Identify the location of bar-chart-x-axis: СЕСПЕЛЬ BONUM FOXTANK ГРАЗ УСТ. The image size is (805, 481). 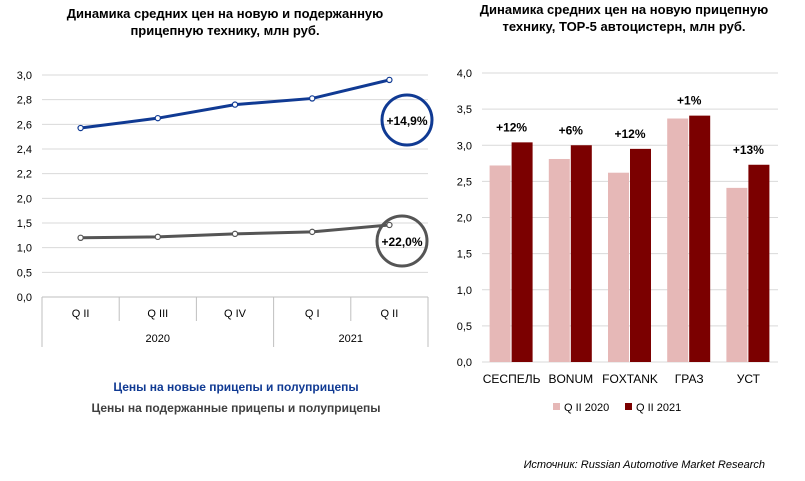
(622, 379).